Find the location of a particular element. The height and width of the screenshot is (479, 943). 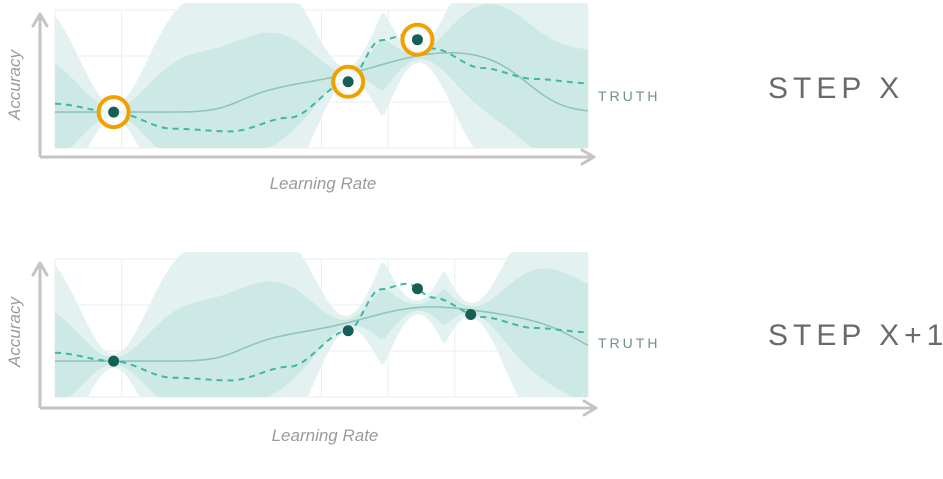

step-label: STEP X+1 is located at coordinates (855, 335).